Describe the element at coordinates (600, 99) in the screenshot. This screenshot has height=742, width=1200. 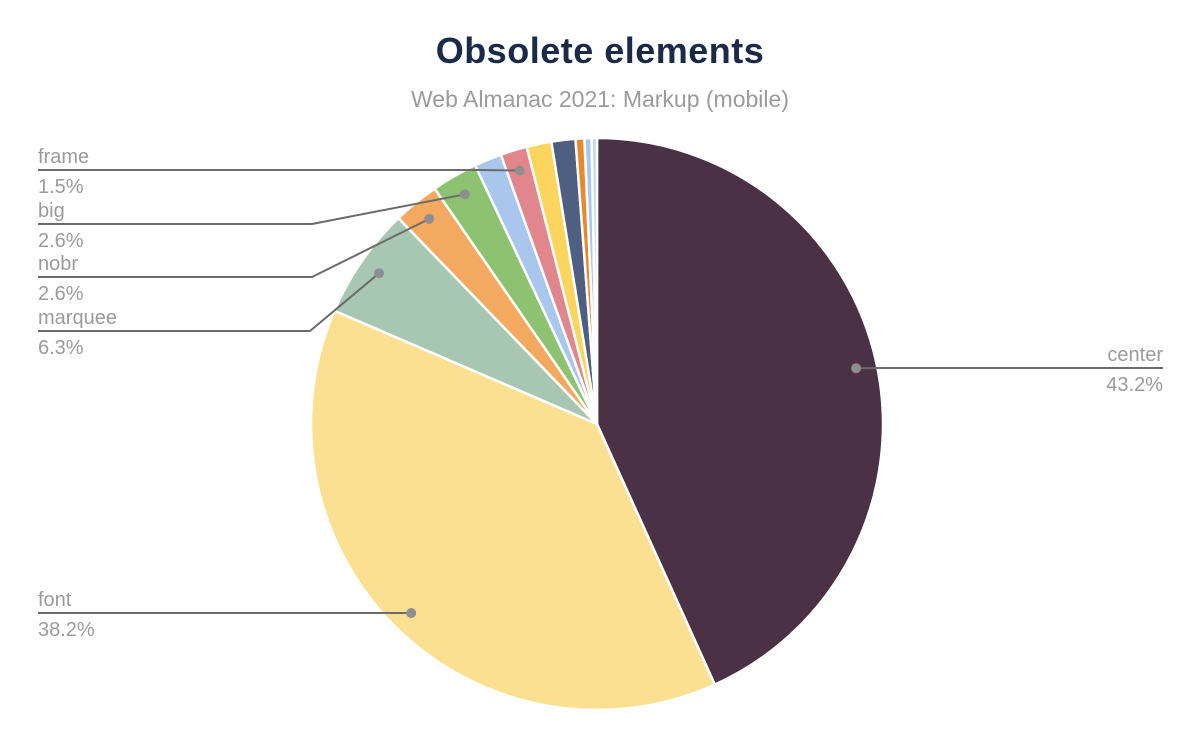
I see `chart-subtitle: Web Almanac 2021: Markup (mobile)` at that location.